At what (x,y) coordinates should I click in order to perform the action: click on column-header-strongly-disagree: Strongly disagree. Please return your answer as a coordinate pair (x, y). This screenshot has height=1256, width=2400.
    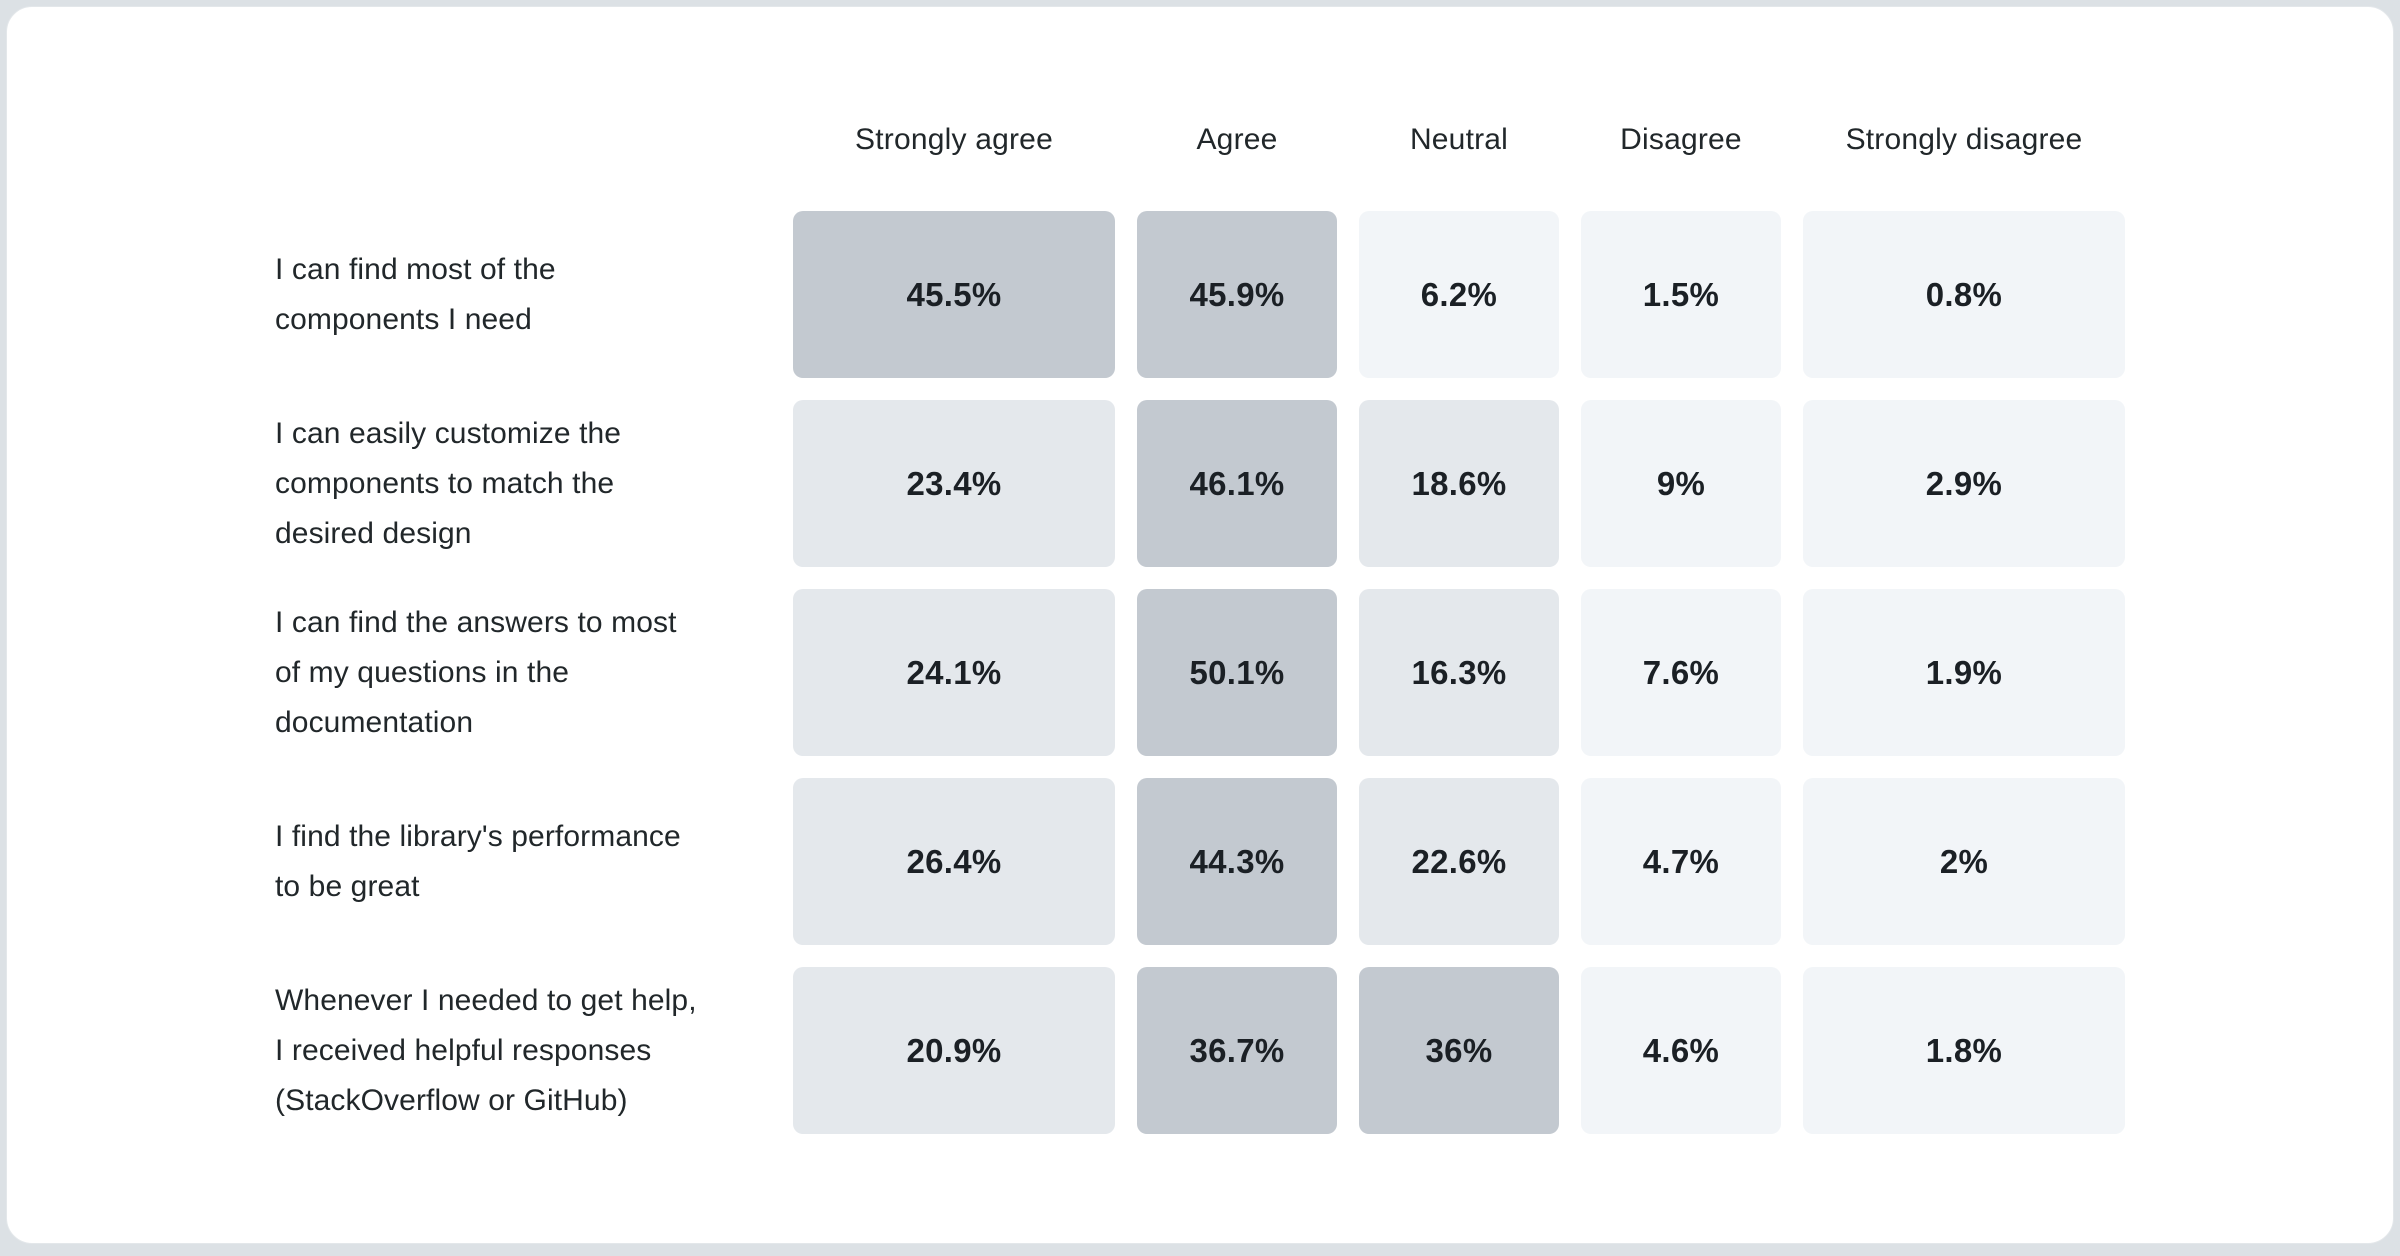
    Looking at the image, I should click on (1964, 139).